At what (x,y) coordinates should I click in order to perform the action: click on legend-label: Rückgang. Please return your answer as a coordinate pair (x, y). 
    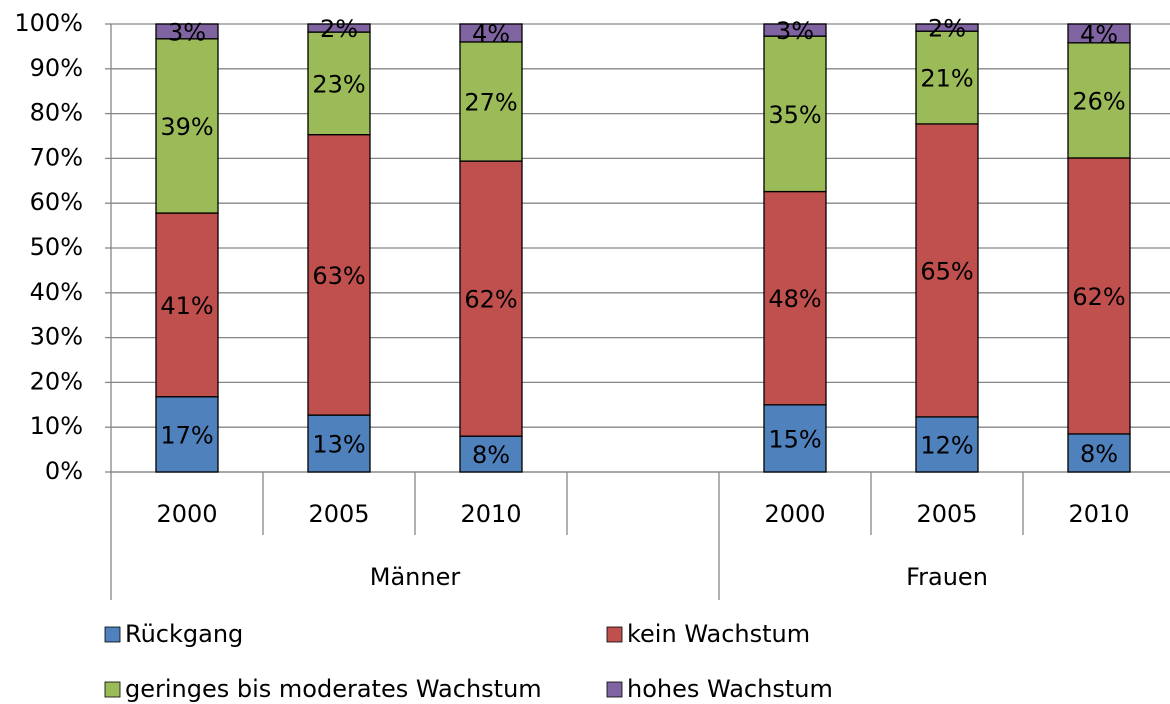
    Looking at the image, I should click on (184, 634).